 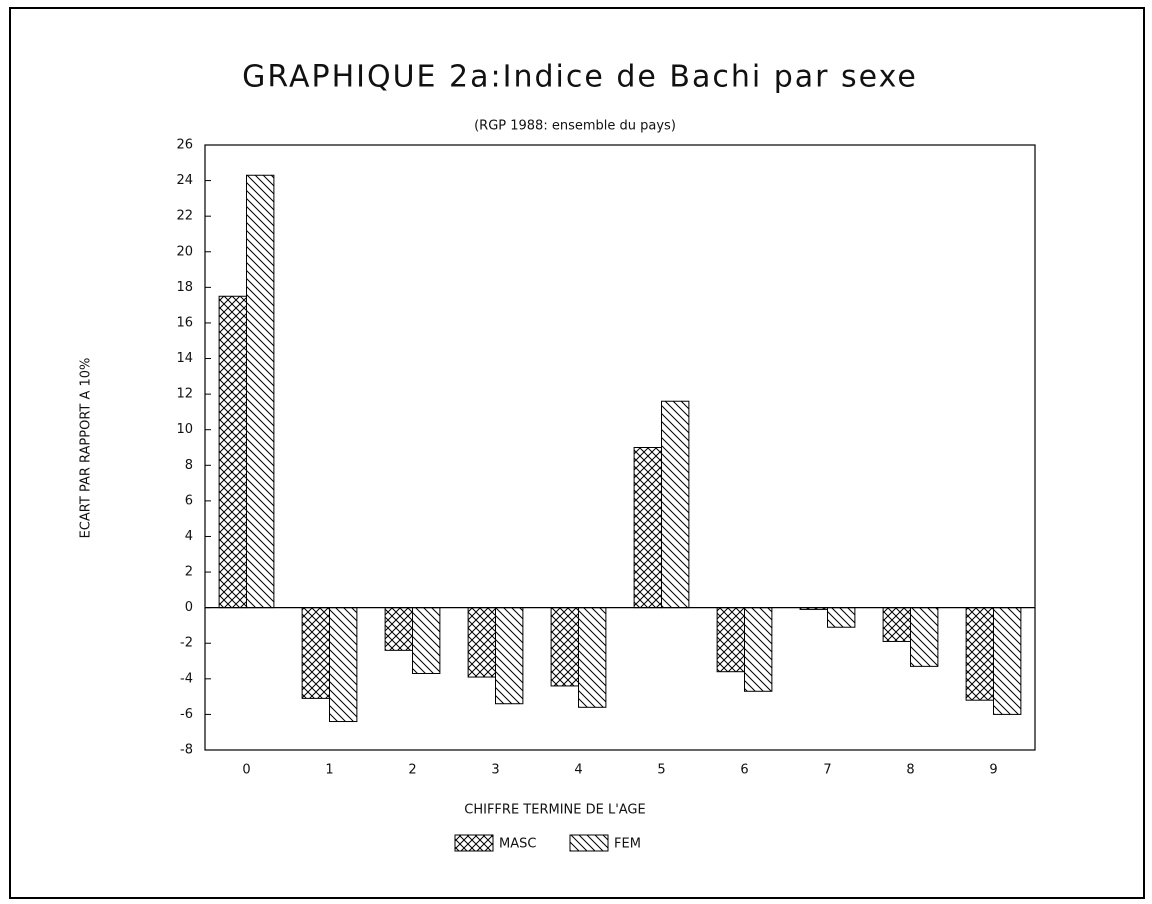 I want to click on y-tick-label: -6, so click(x=186, y=714).